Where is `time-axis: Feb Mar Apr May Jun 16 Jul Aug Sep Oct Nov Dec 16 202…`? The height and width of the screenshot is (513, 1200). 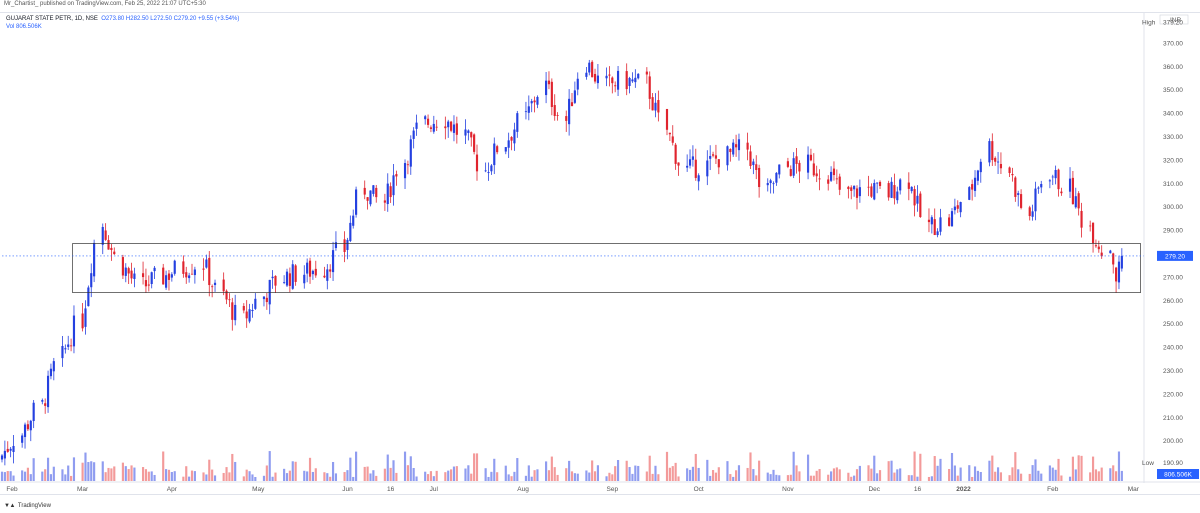 time-axis: Feb Mar Apr May Jun 16 Jul Aug Sep Oct Nov Dec 16 202… is located at coordinates (600, 487).